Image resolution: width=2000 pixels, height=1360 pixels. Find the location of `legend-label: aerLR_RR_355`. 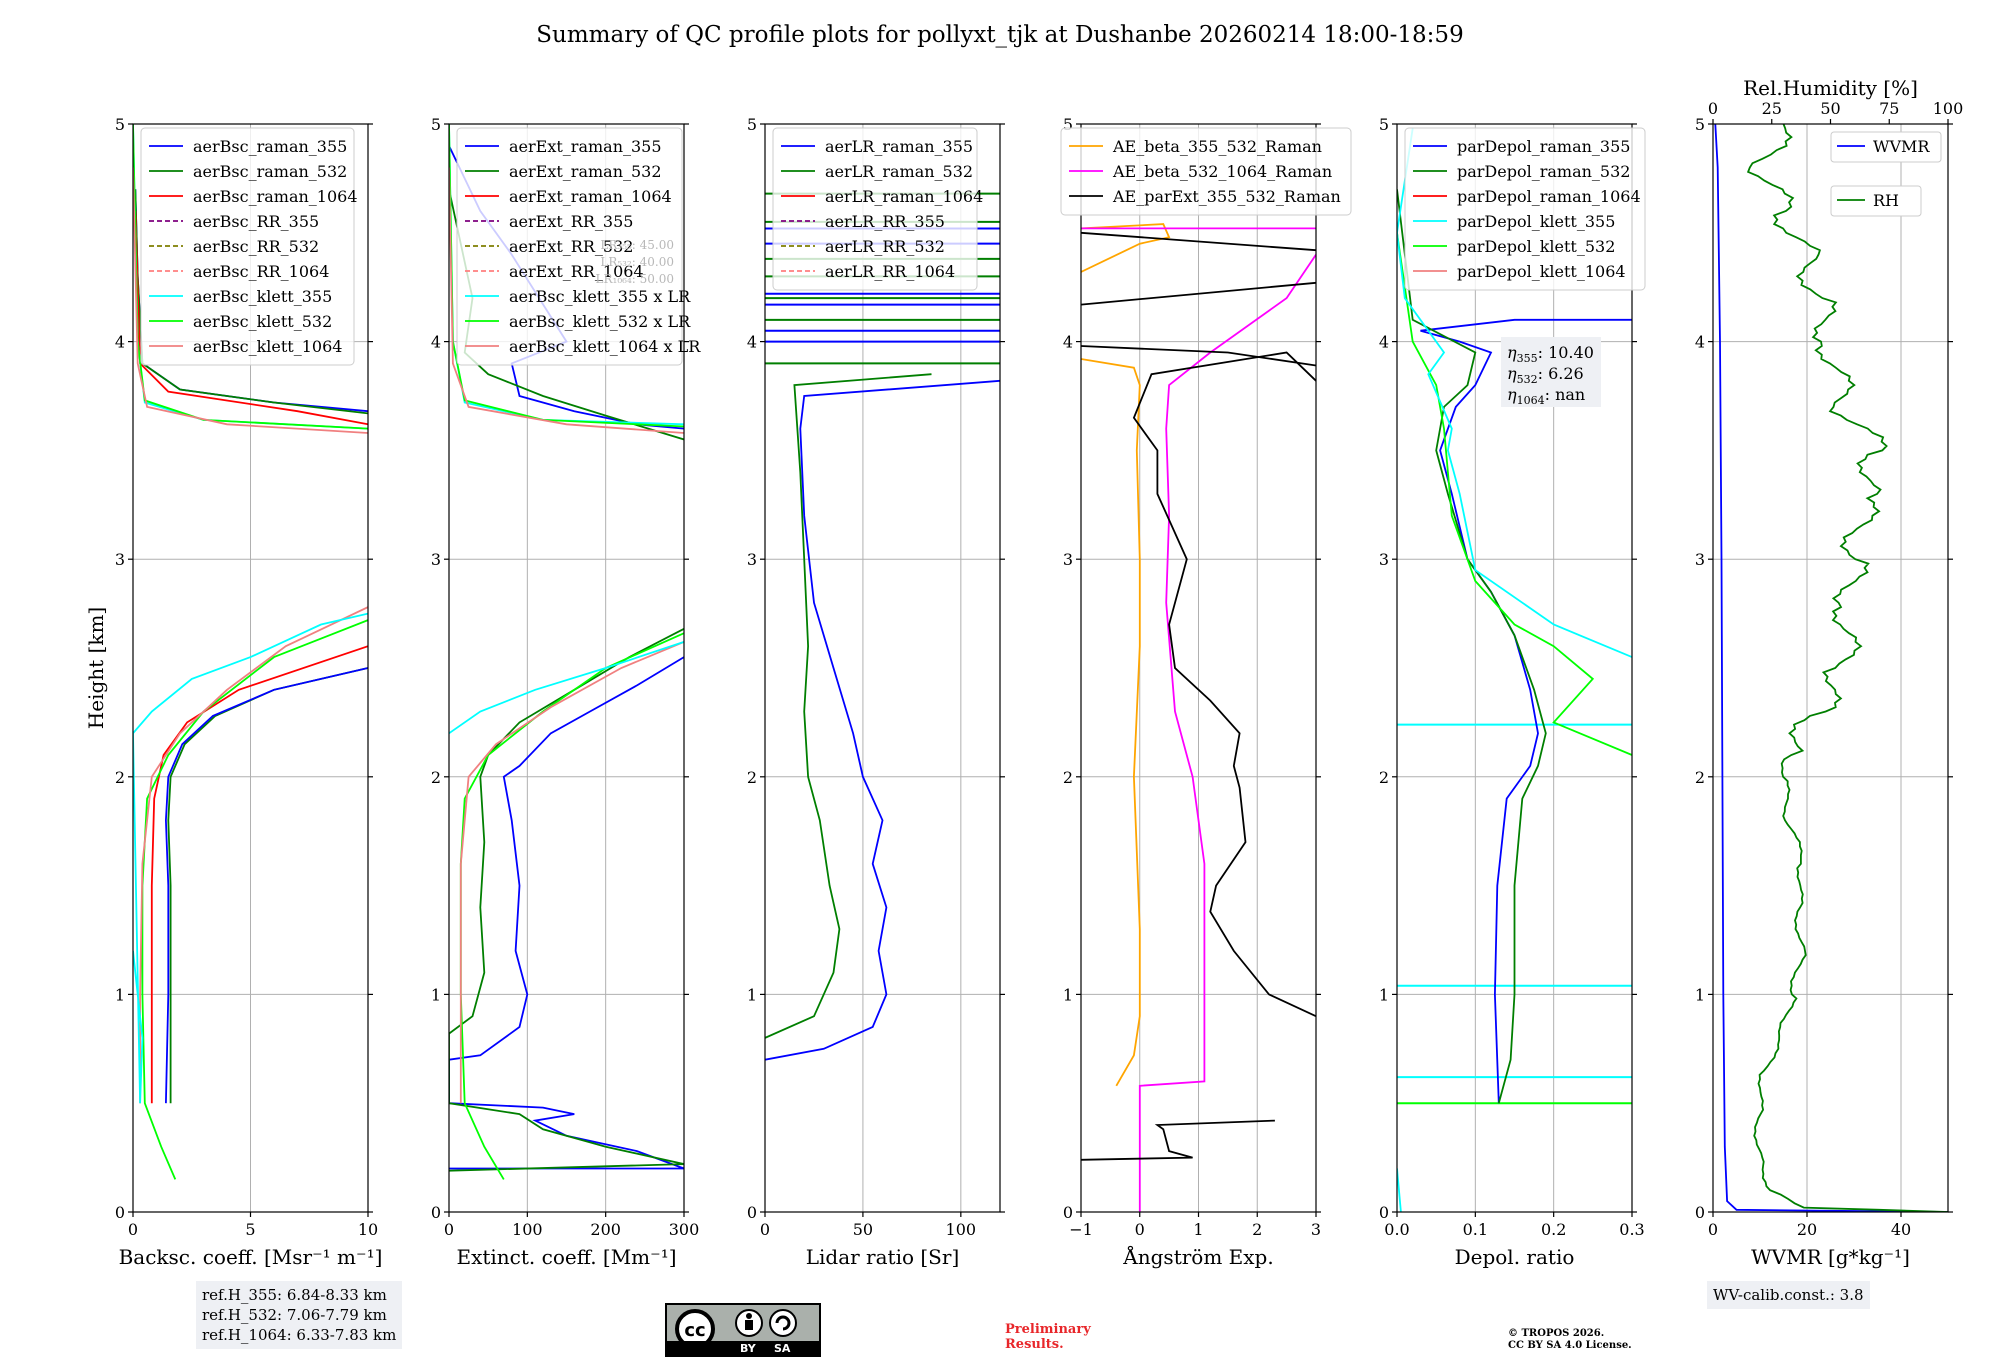

legend-label: aerLR_RR_355 is located at coordinates (885, 221).